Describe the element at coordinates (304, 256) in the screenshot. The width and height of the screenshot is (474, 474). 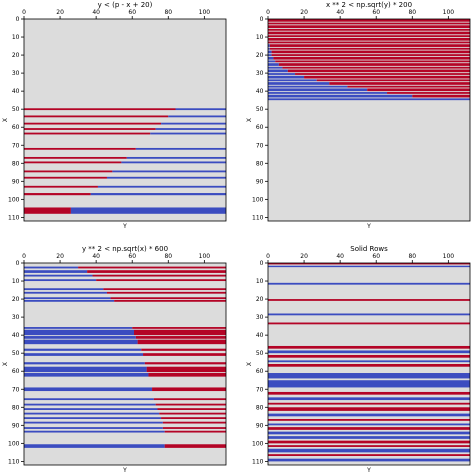
I see `x-tick-label: 20` at that location.